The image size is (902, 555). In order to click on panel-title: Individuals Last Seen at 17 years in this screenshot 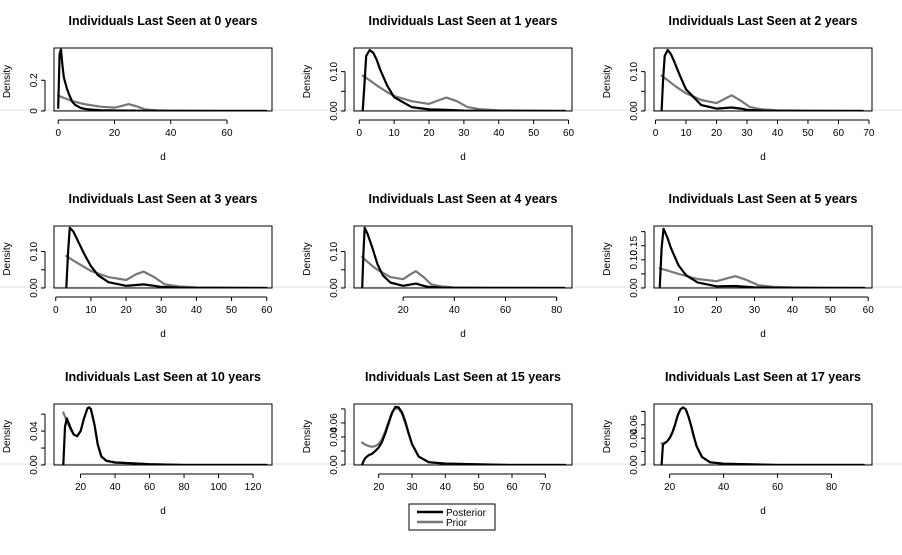, I will do `click(763, 377)`.